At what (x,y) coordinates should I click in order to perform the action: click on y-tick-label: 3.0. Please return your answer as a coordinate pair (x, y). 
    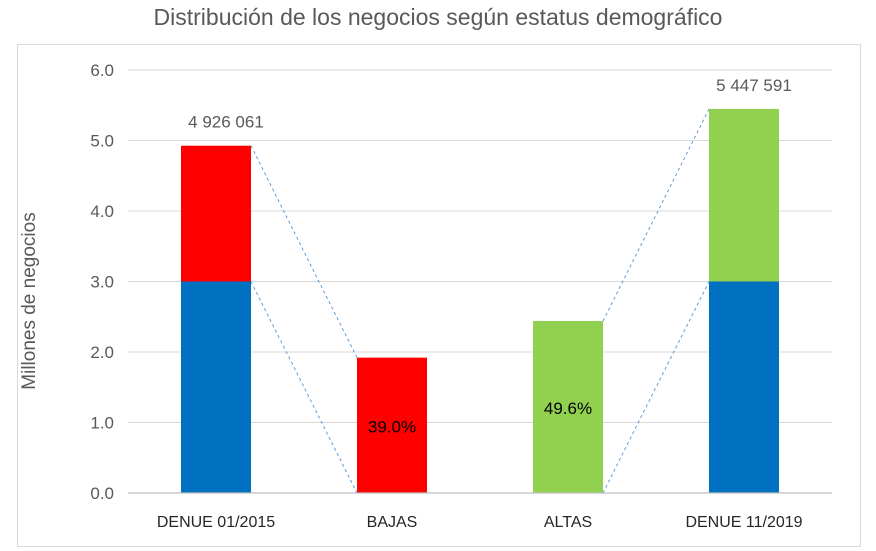
    Looking at the image, I should click on (102, 282).